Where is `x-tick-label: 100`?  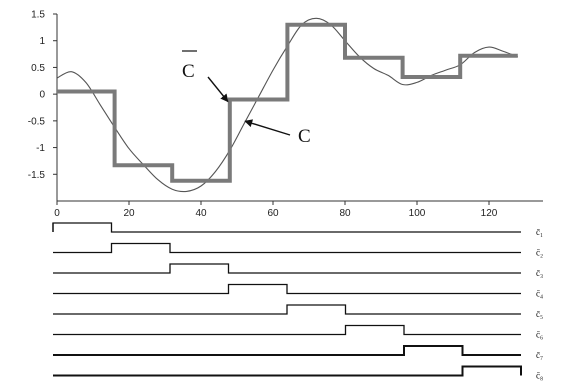 x-tick-label: 100 is located at coordinates (417, 213).